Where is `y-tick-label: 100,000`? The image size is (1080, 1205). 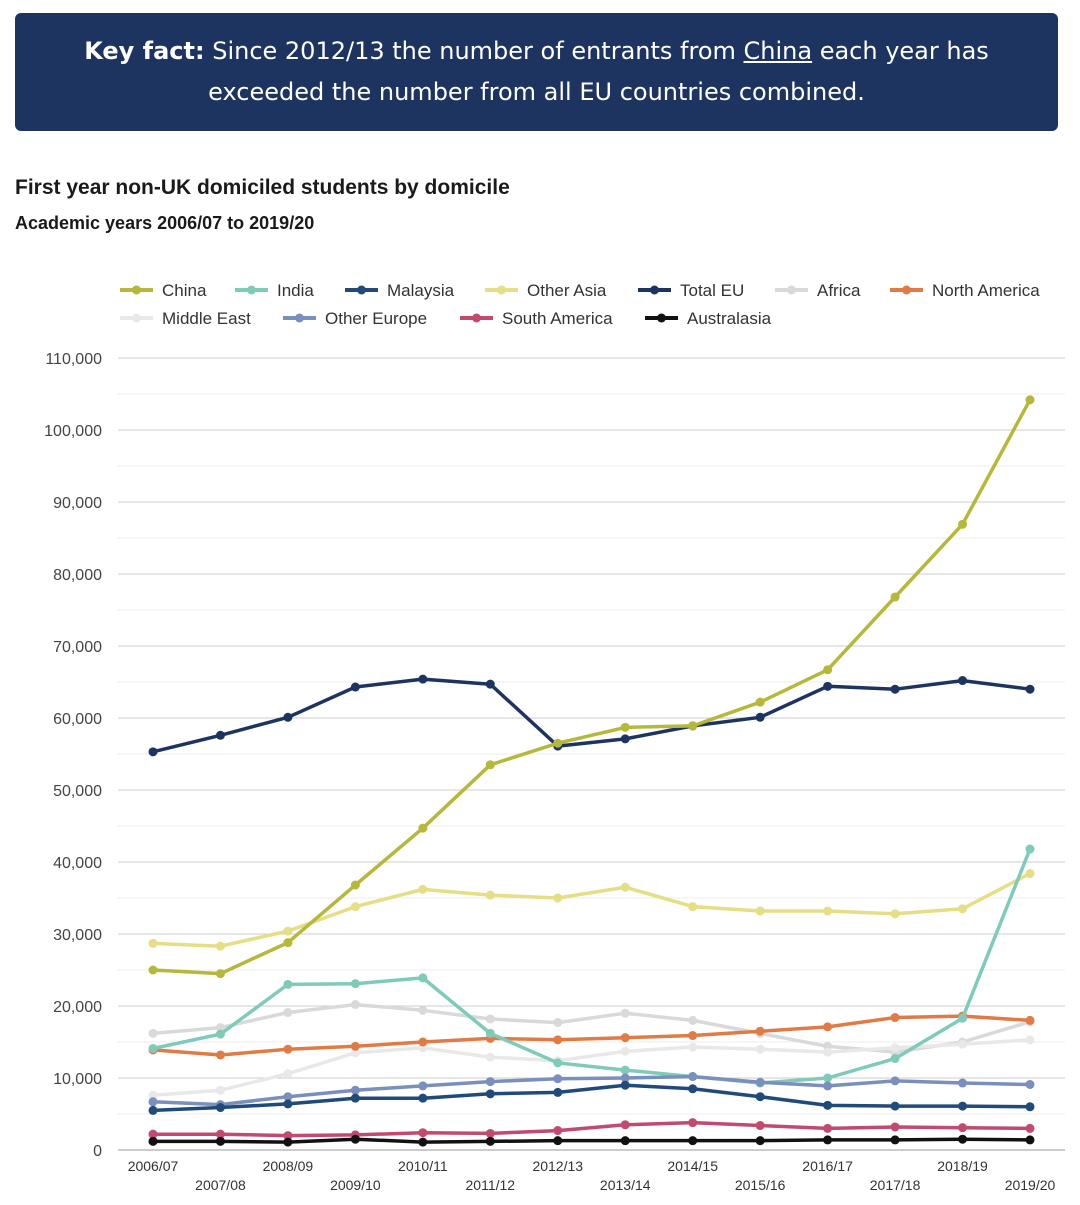
y-tick-label: 100,000 is located at coordinates (73, 431).